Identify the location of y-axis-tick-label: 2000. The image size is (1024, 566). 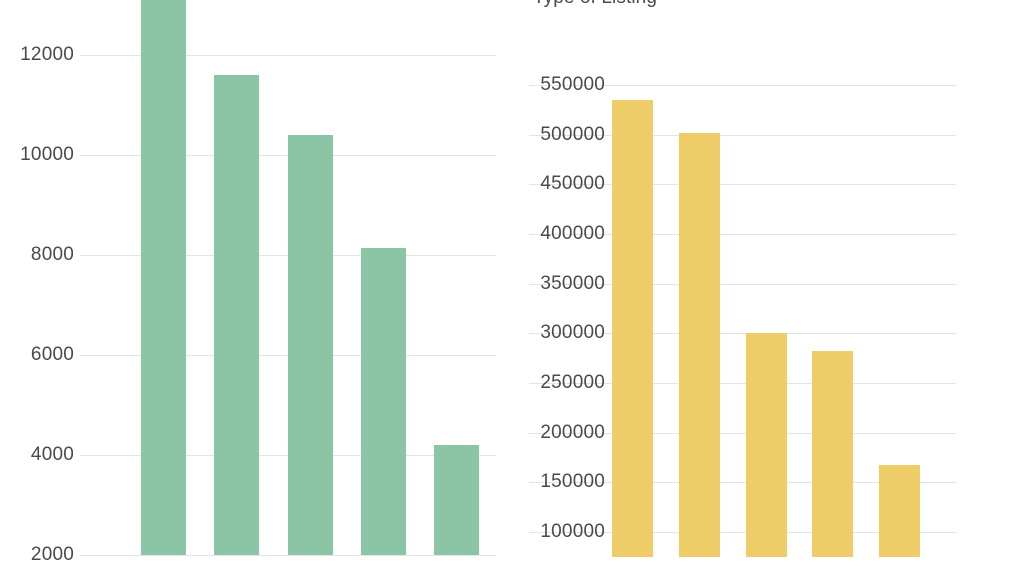
(52, 554).